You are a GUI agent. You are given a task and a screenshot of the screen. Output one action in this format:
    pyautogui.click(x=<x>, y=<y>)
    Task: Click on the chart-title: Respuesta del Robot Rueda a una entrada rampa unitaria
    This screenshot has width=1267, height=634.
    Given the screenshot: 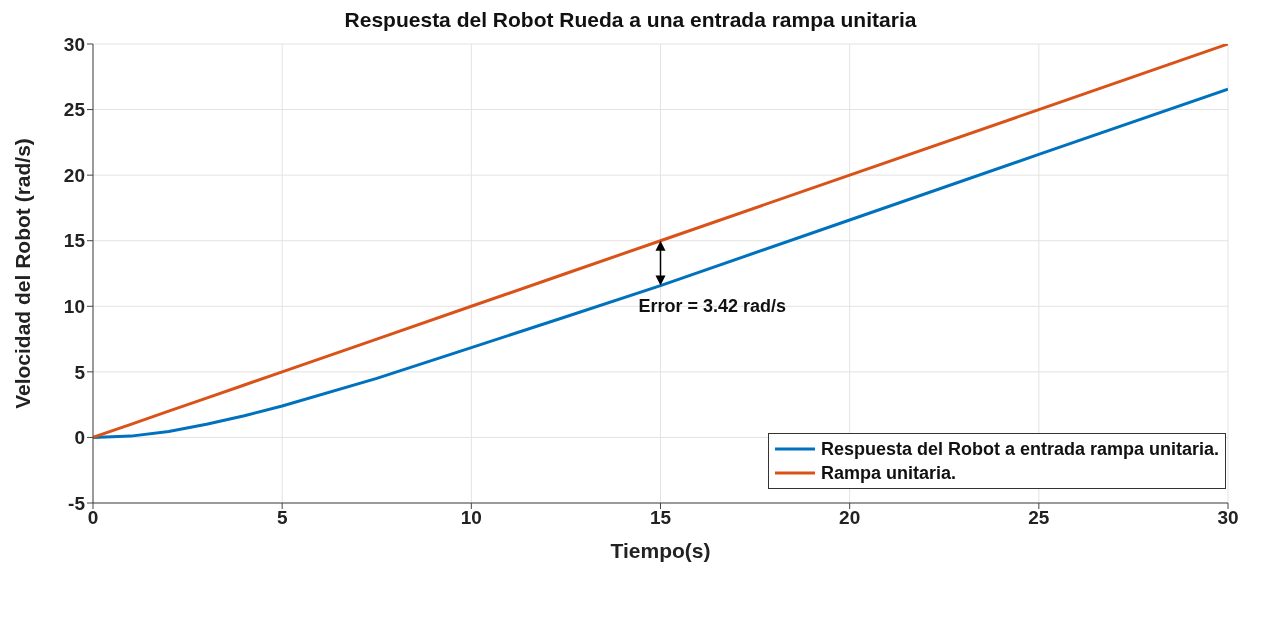 What is the action you would take?
    pyautogui.click(x=630, y=20)
    